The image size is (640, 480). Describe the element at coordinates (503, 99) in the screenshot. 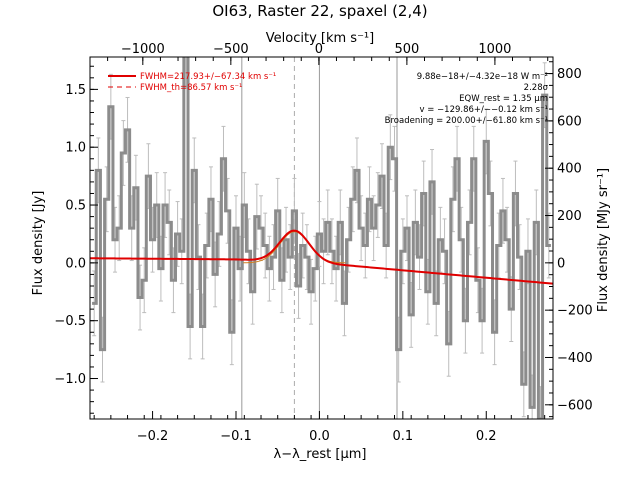

I see `annotation-eqw: EQW_rest = 1.35 μm` at that location.